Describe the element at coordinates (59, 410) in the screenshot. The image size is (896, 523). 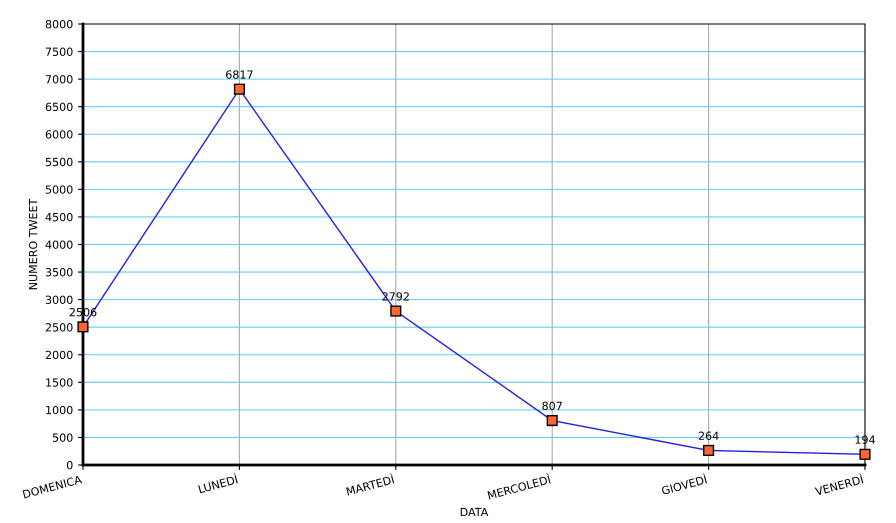
I see `y-tick-label: 1000` at that location.